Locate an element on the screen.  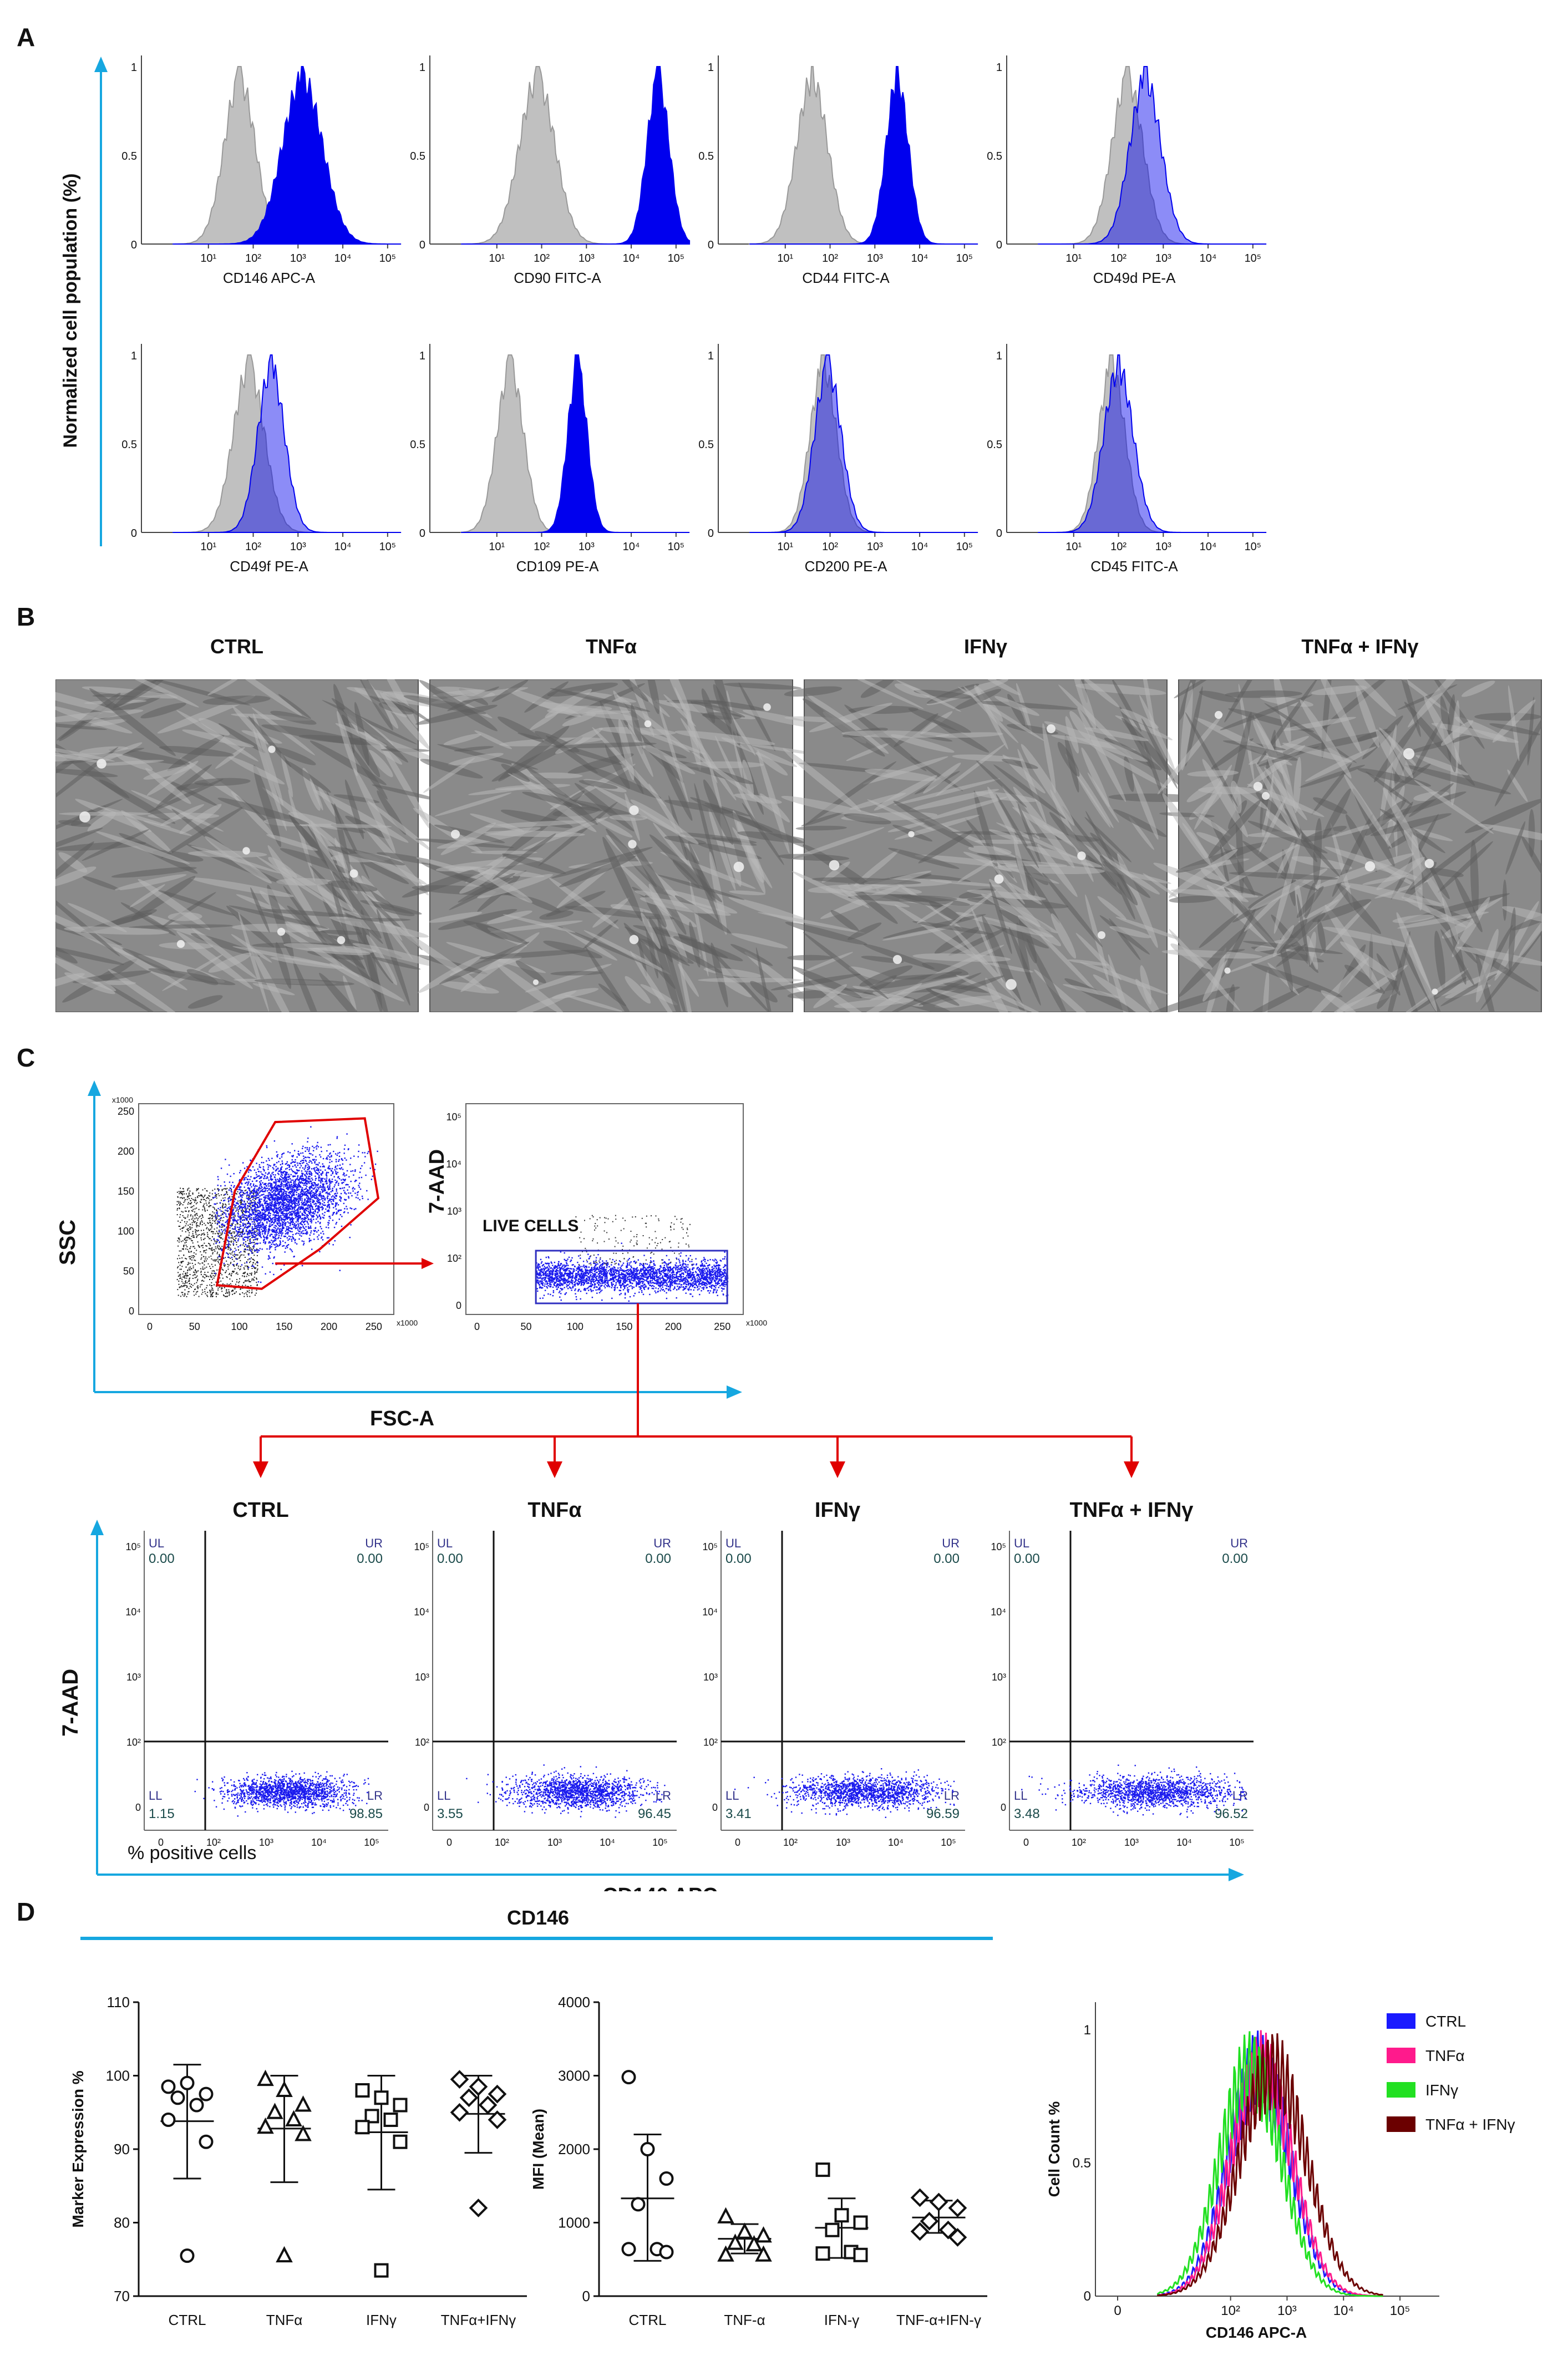
hist-xlabel: CD49f PE-A is located at coordinates (269, 566).